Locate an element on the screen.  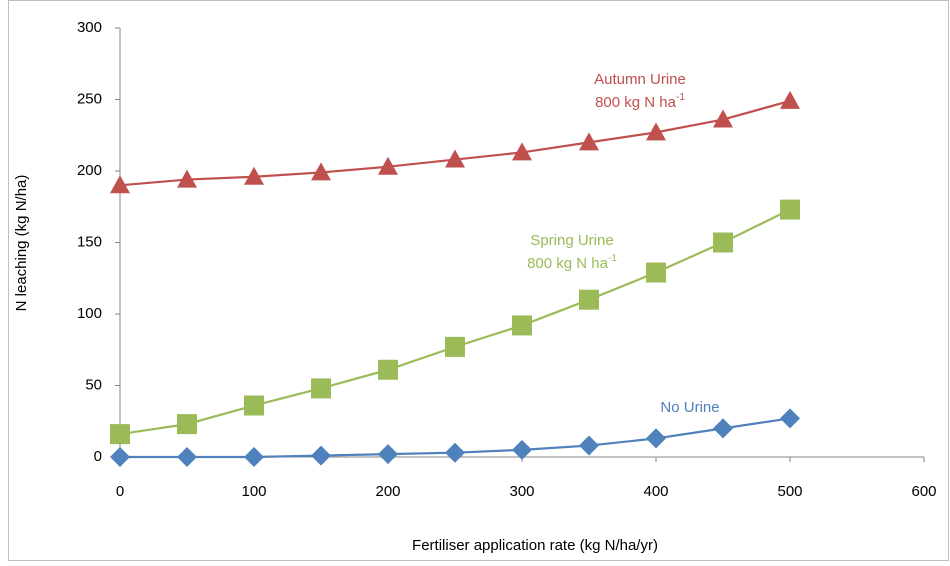
y-tick-label: 300 is located at coordinates (89, 27).